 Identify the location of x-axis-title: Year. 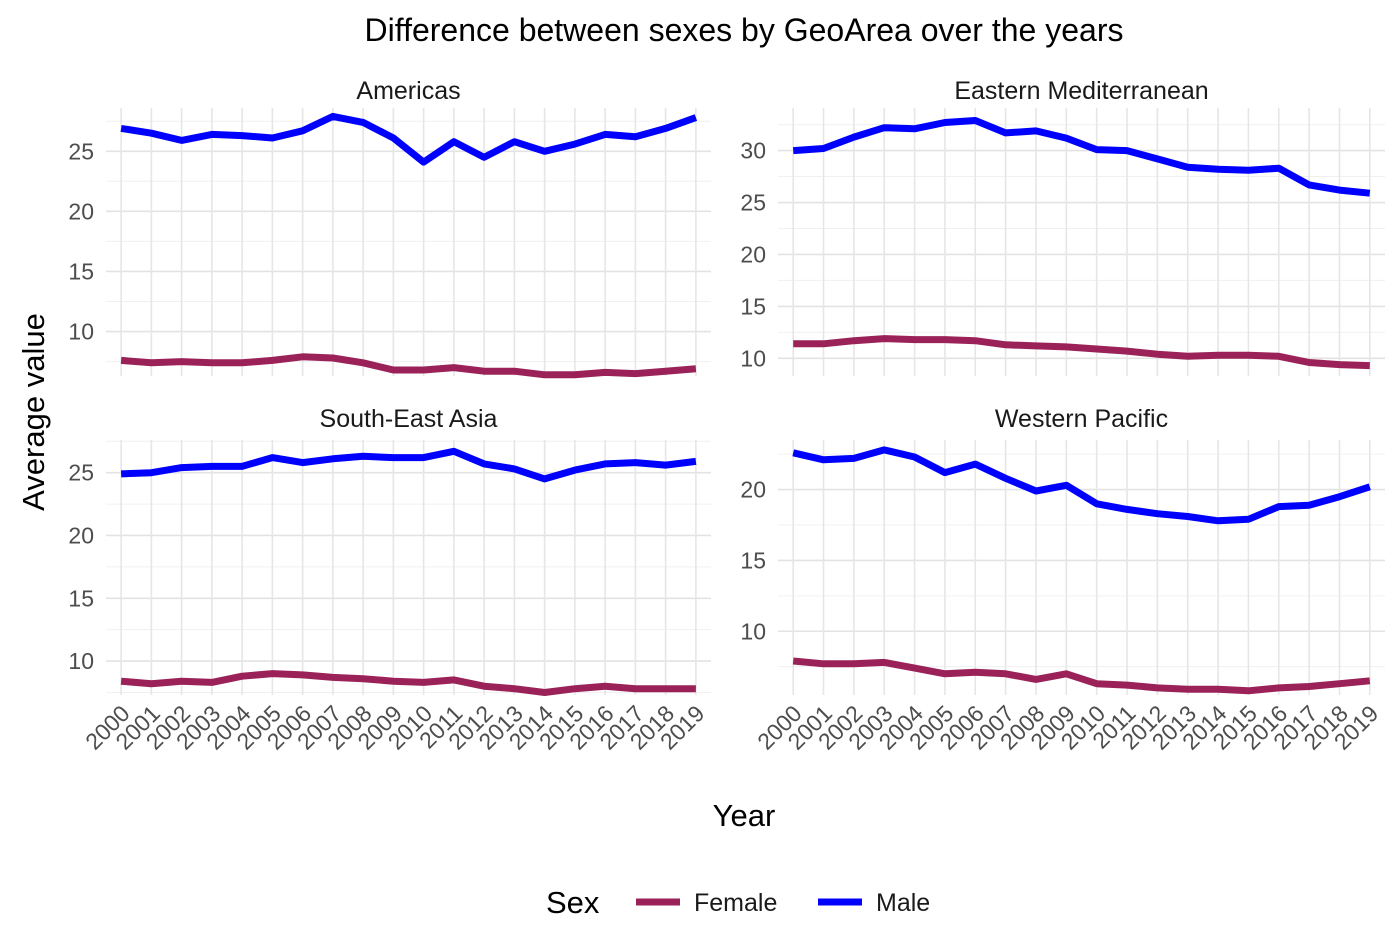
(744, 815).